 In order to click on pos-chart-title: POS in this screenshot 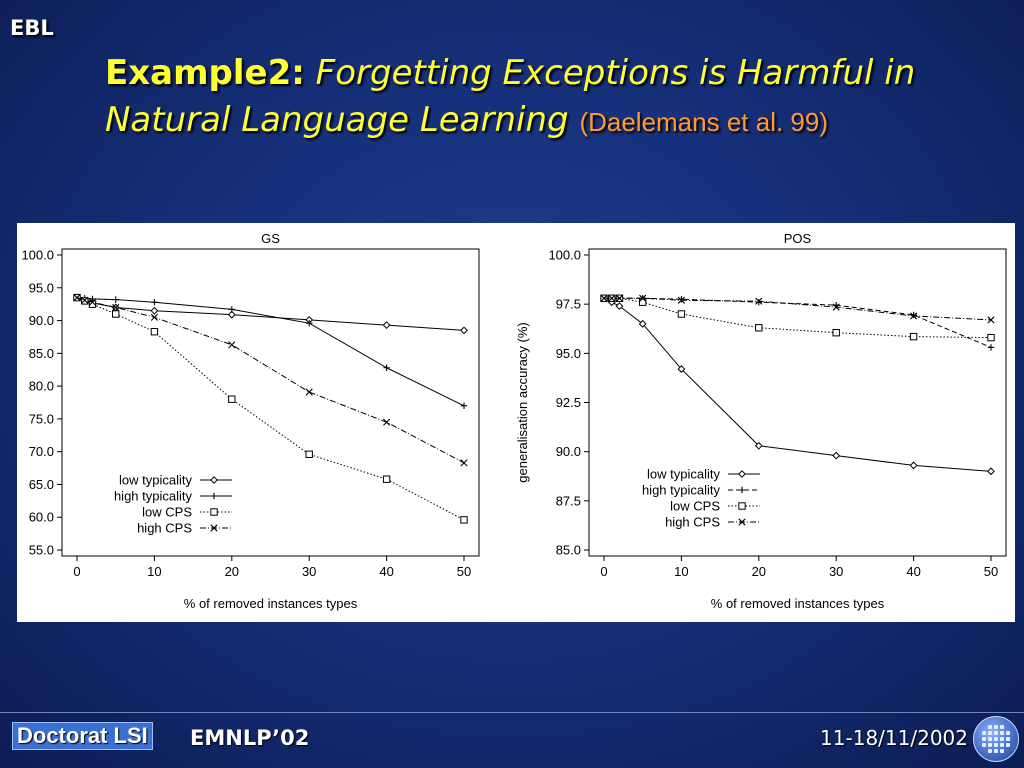, I will do `click(798, 238)`.